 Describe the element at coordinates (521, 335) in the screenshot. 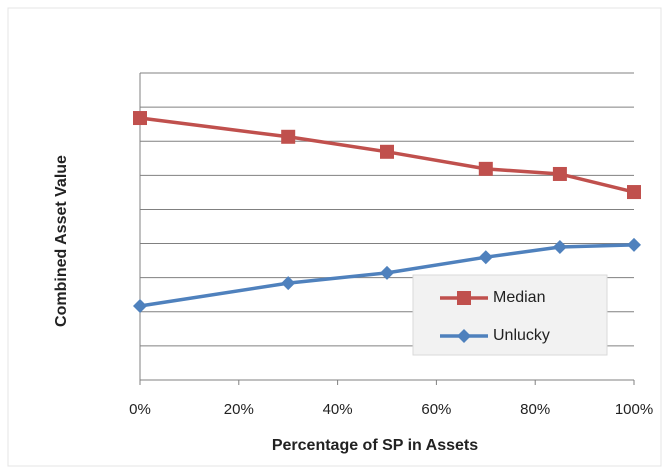

I see `legend-label: Unlucky` at that location.